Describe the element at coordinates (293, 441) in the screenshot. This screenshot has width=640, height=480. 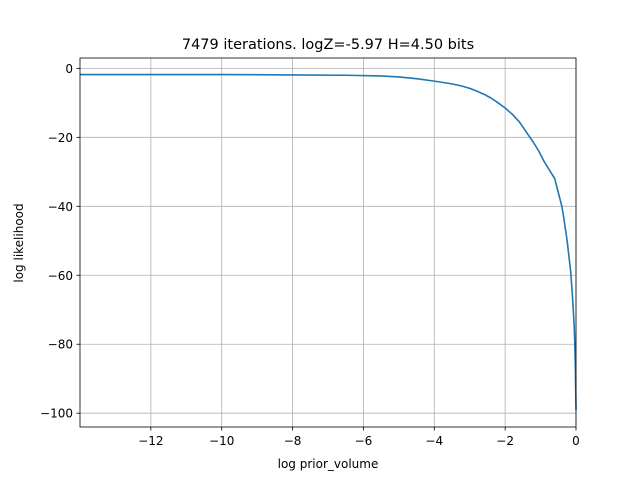
I see `x-tick-label: −8` at that location.